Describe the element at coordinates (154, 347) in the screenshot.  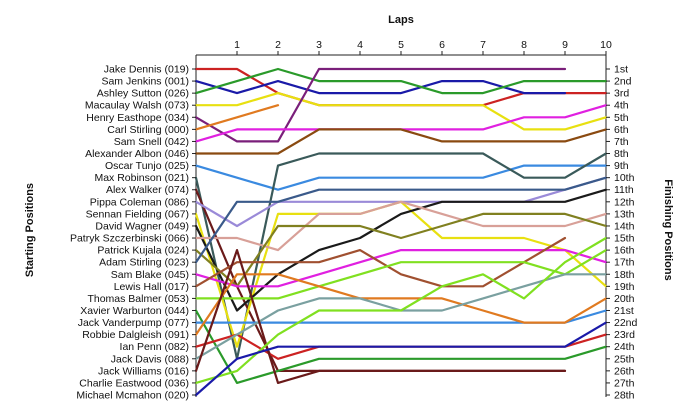
I see `starting-position-label: Ian Penn (082)` at that location.